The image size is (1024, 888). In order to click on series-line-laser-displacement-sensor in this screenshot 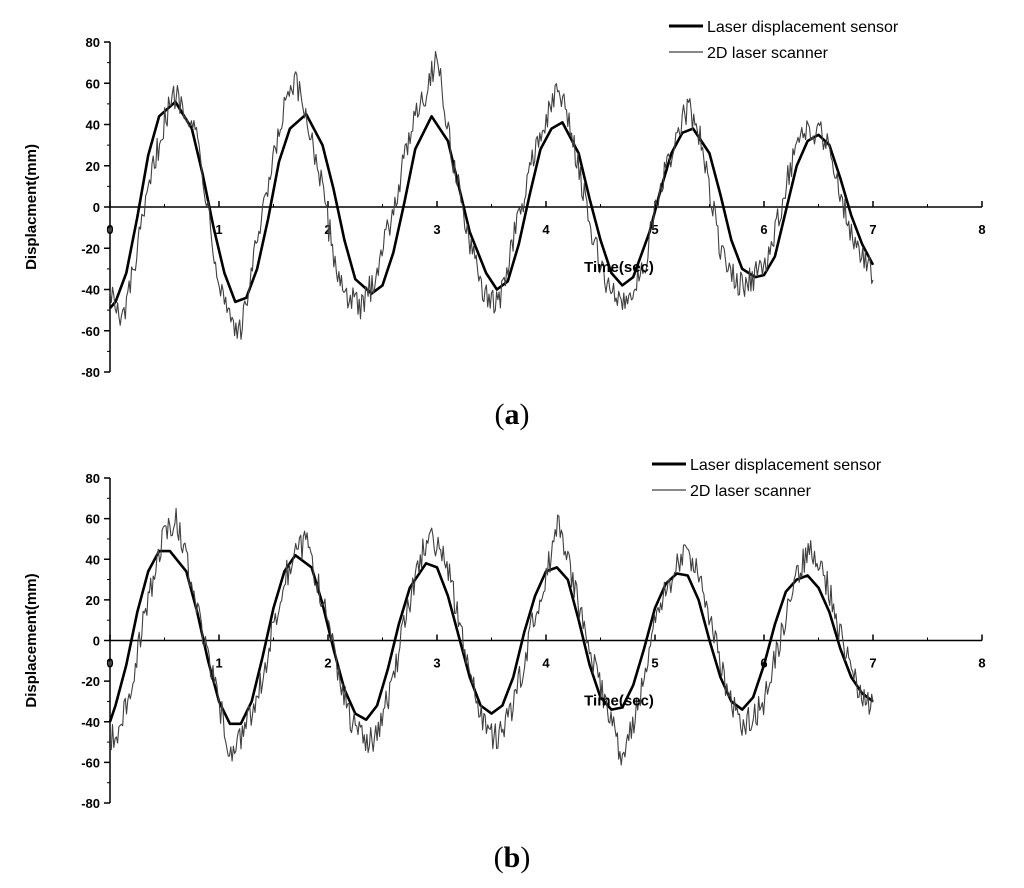, I will do `click(491, 637)`.